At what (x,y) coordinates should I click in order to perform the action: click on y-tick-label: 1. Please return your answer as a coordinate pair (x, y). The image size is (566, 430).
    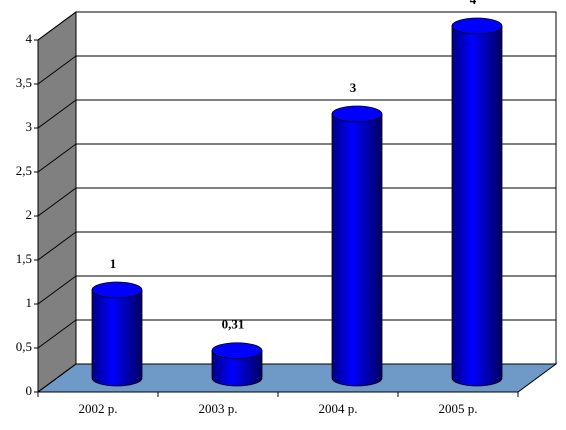
    Looking at the image, I should click on (29, 302).